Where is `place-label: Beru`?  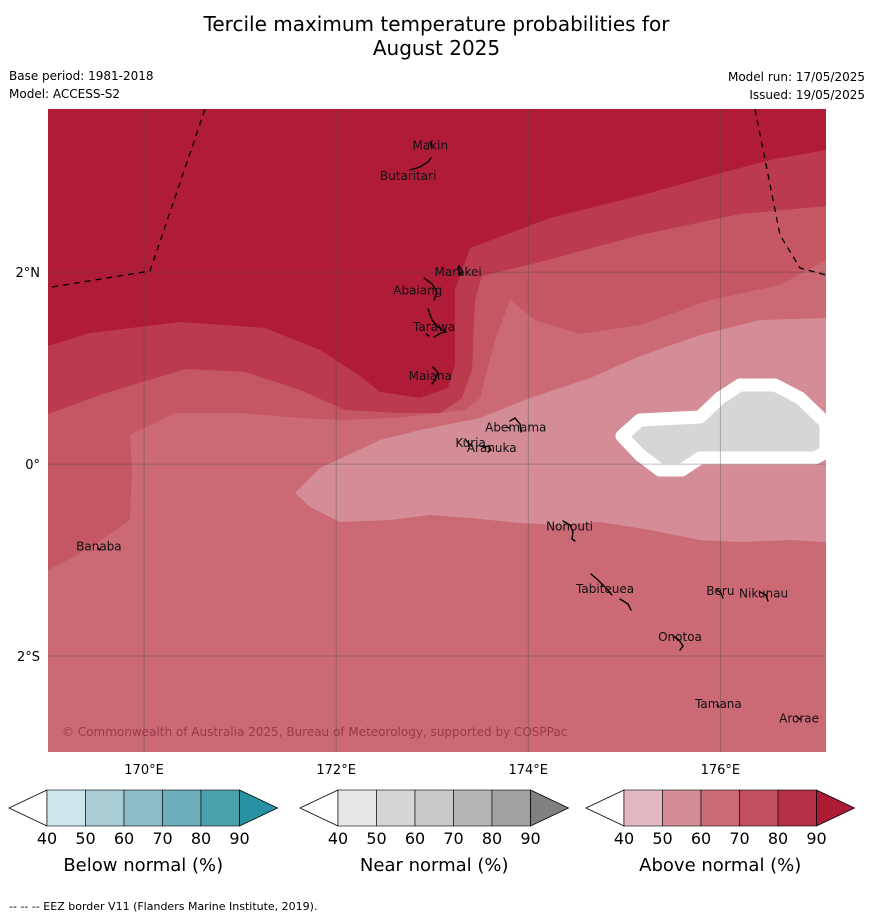 place-label: Beru is located at coordinates (720, 591).